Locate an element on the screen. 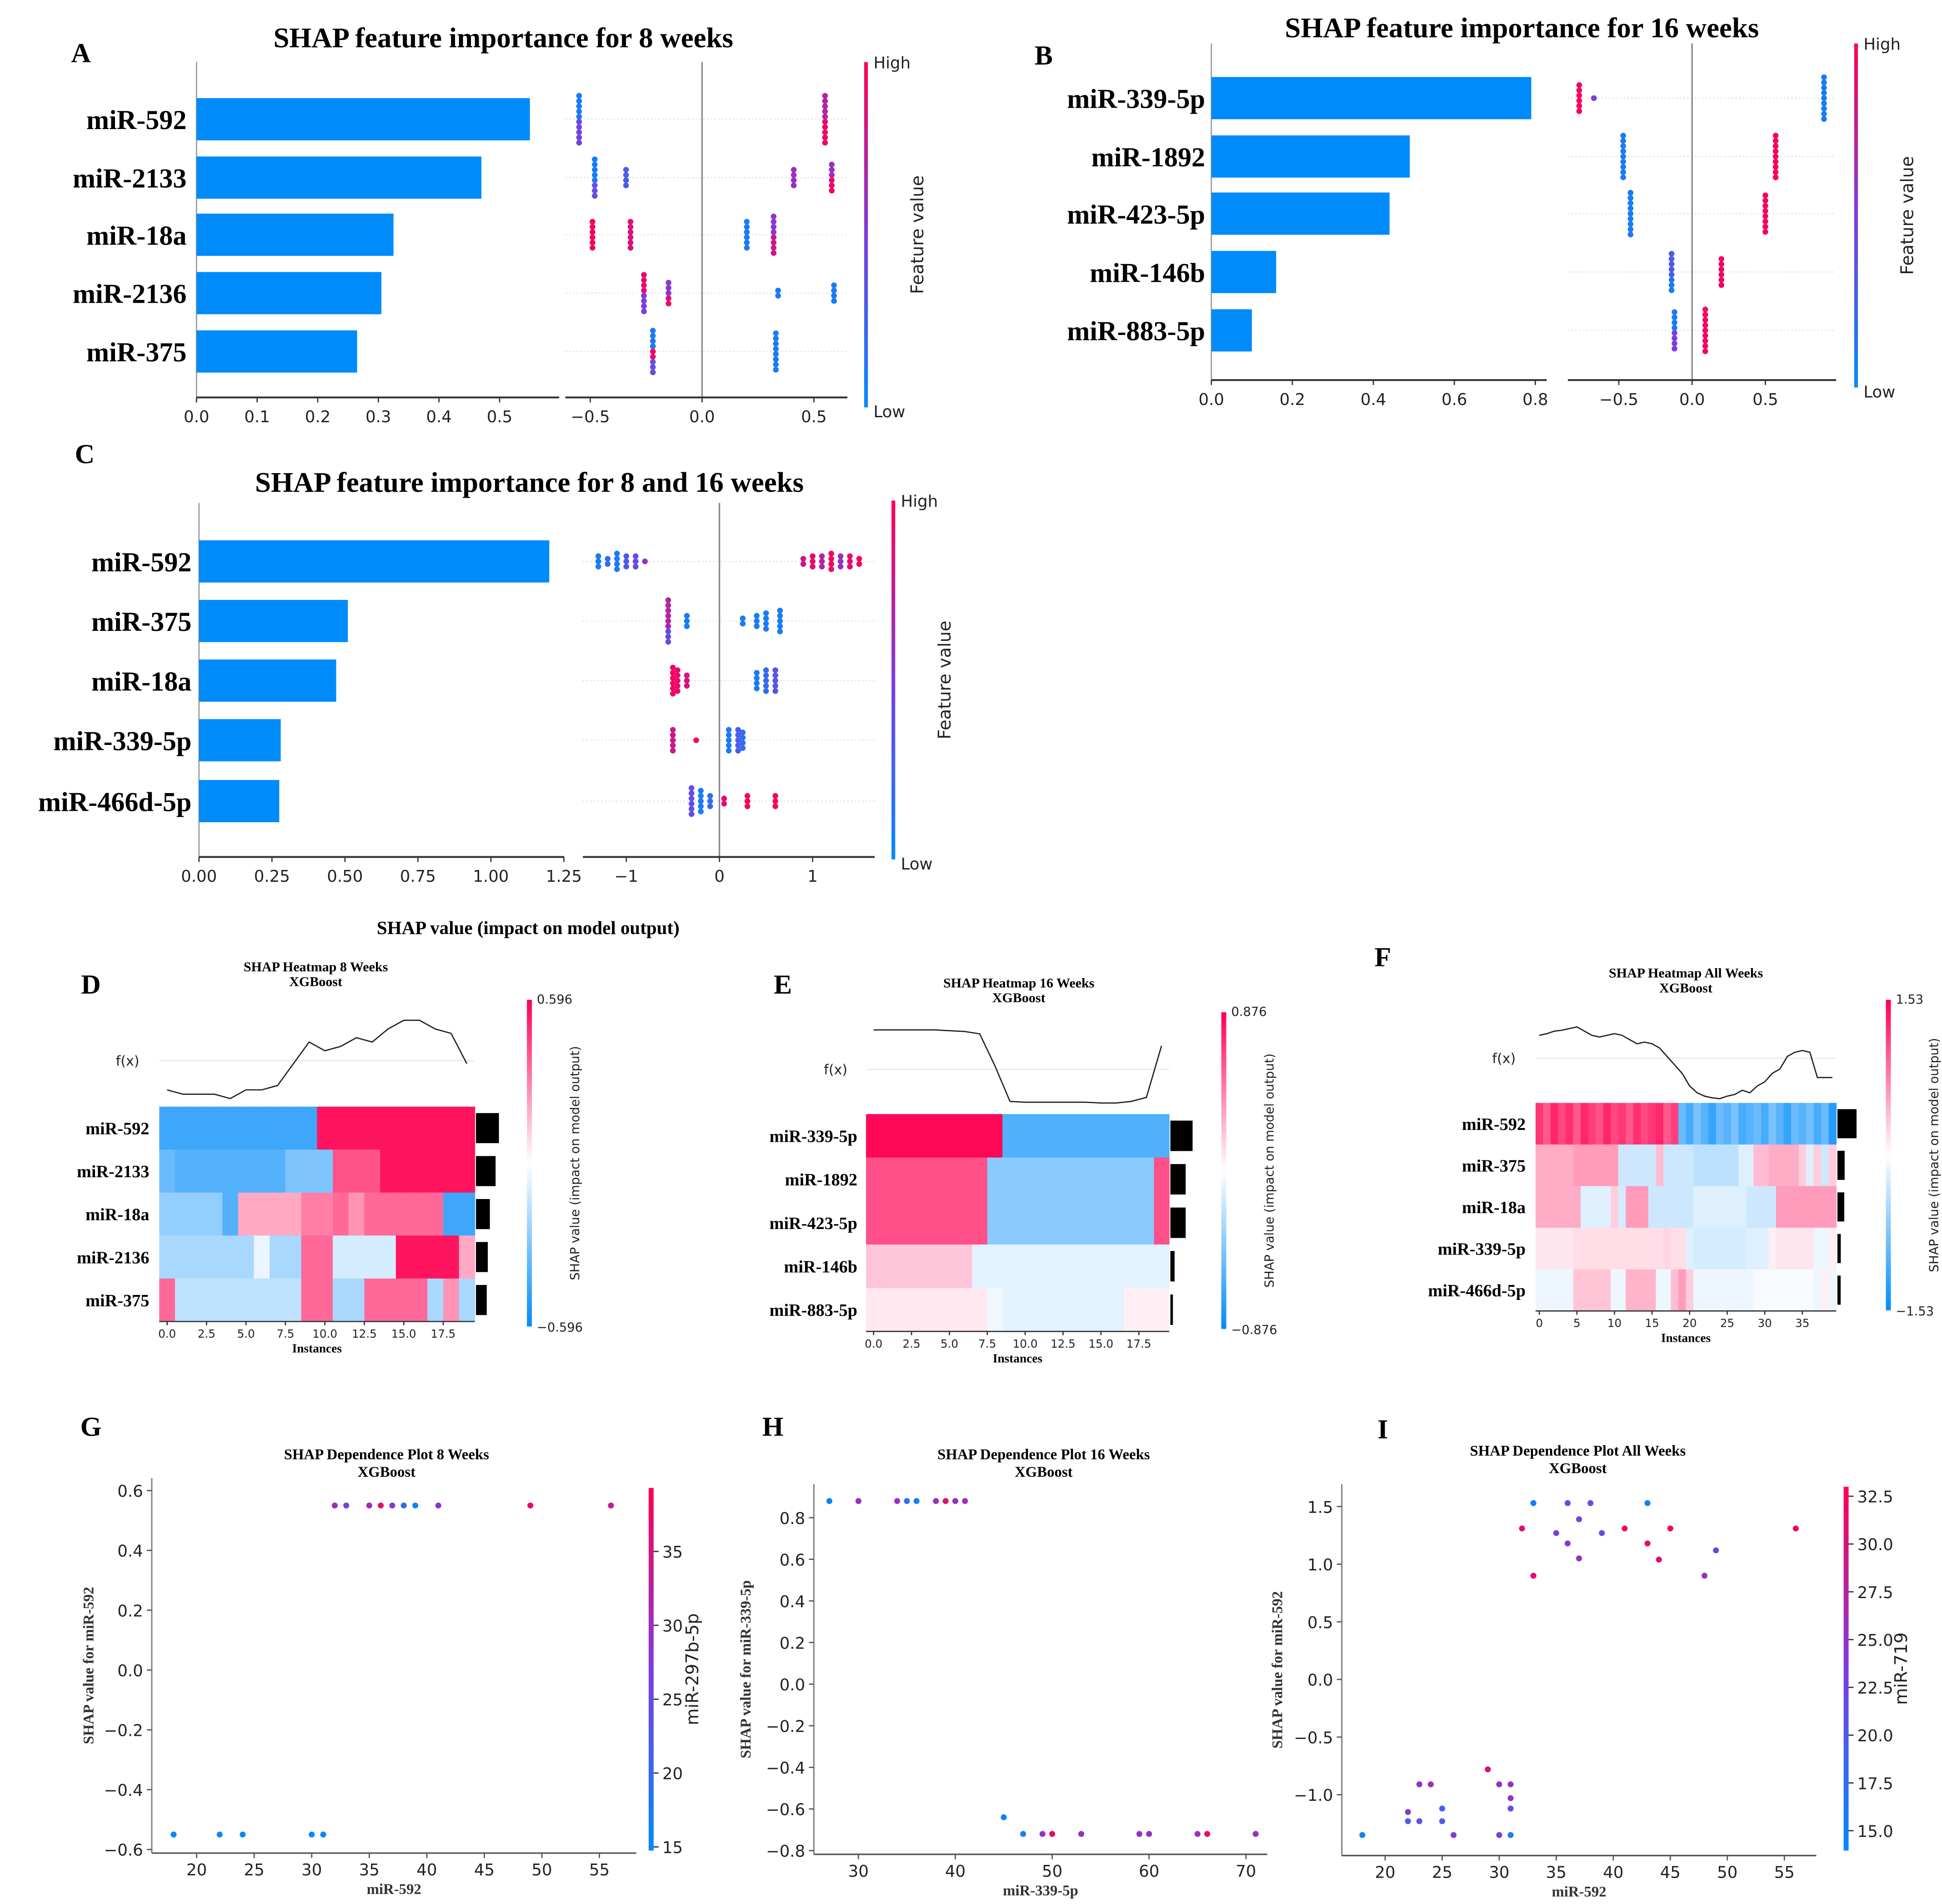 The image size is (1942, 1904). bar-tick-label: 0.25 is located at coordinates (272, 876).